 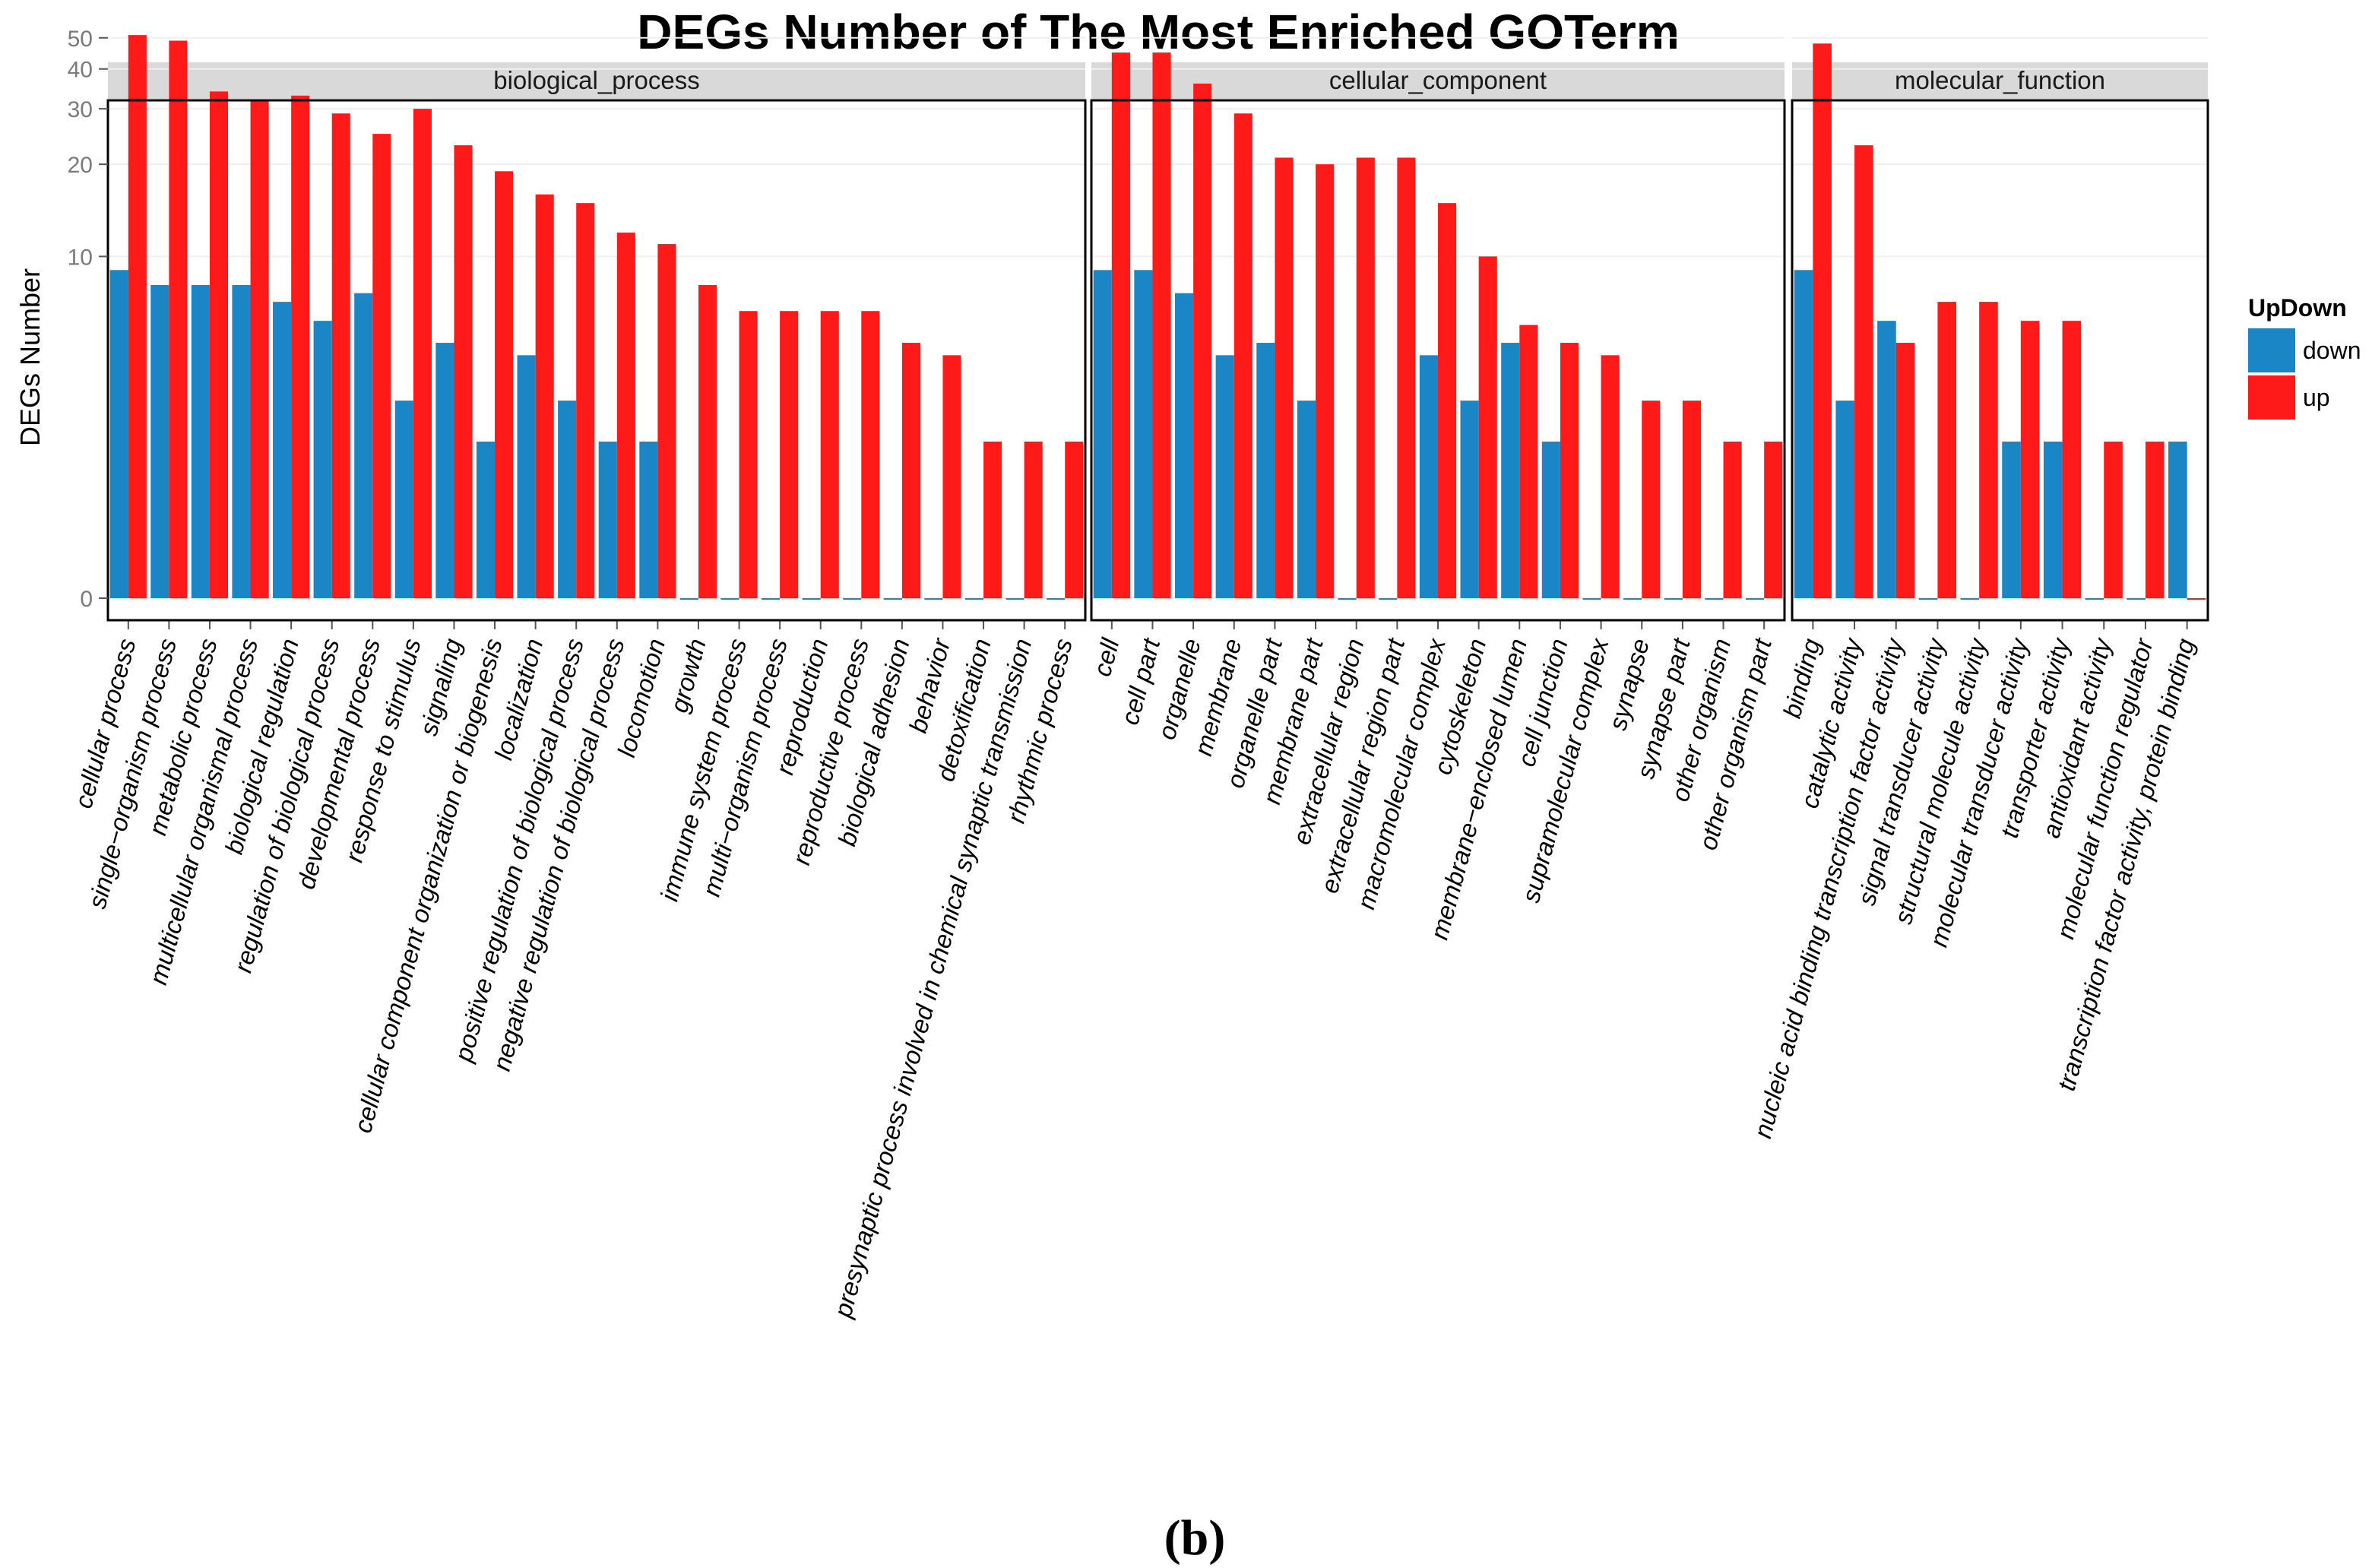 What do you see at coordinates (811, 599) in the screenshot?
I see `bar-down-reproduction` at bounding box center [811, 599].